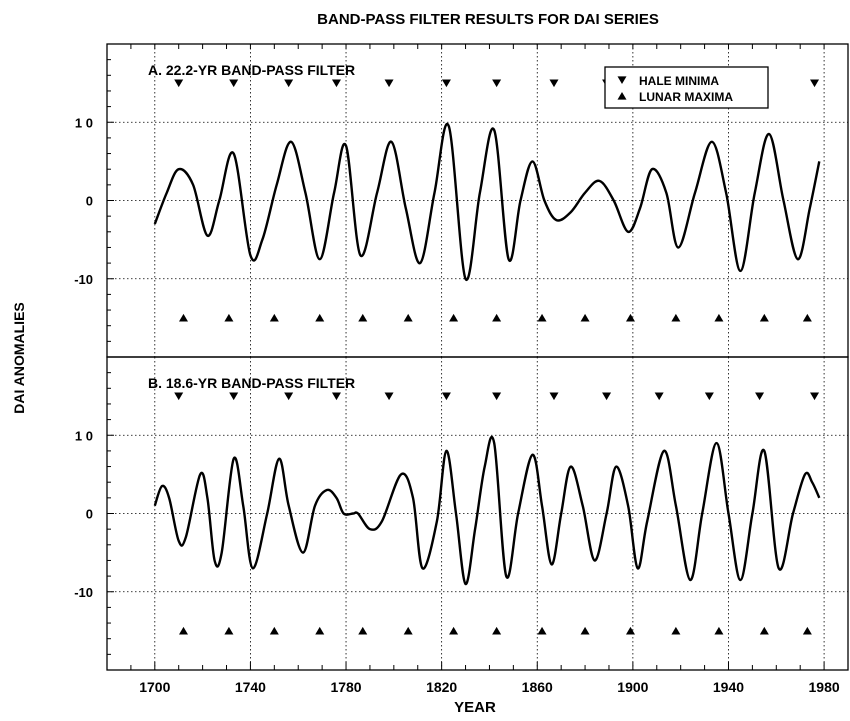 This screenshot has width=850, height=721. I want to click on x-tick-label: 1980, so click(824, 687).